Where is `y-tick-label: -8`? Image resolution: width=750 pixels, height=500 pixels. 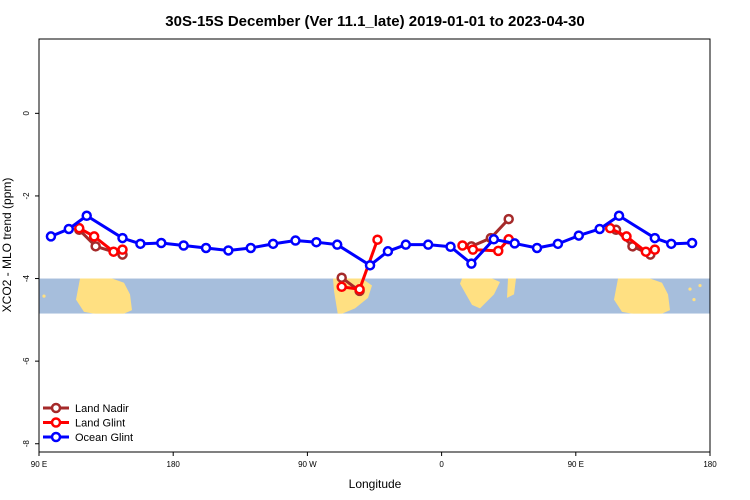
y-tick-label: -8 is located at coordinates (26, 444).